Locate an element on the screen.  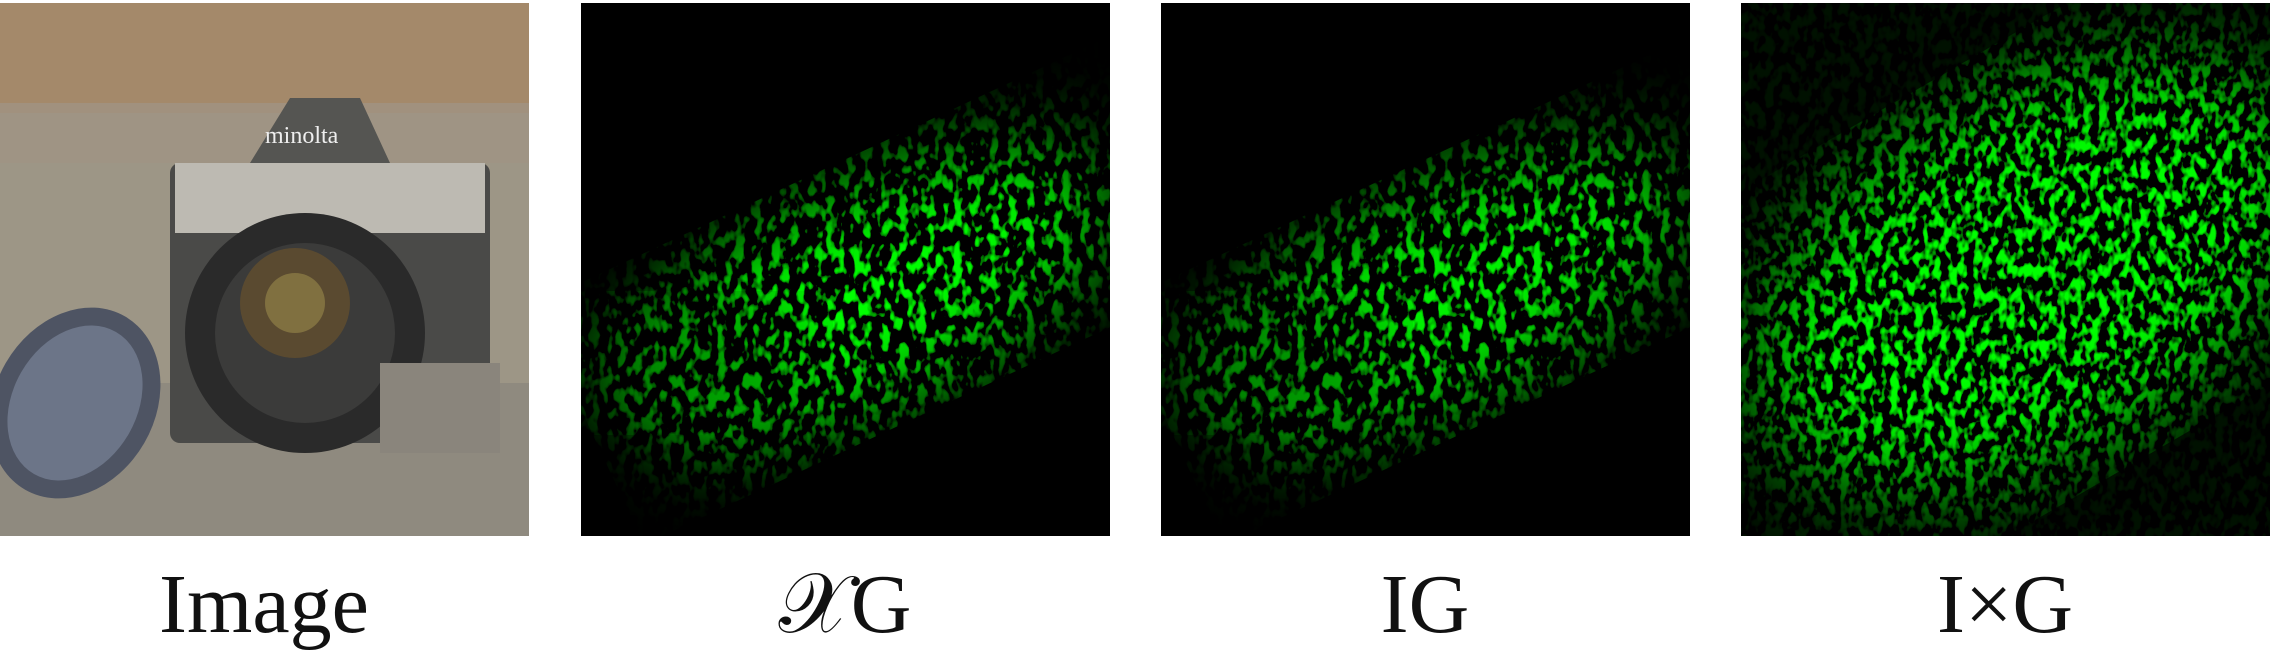
panel-label: I×G is located at coordinates (2005, 604).